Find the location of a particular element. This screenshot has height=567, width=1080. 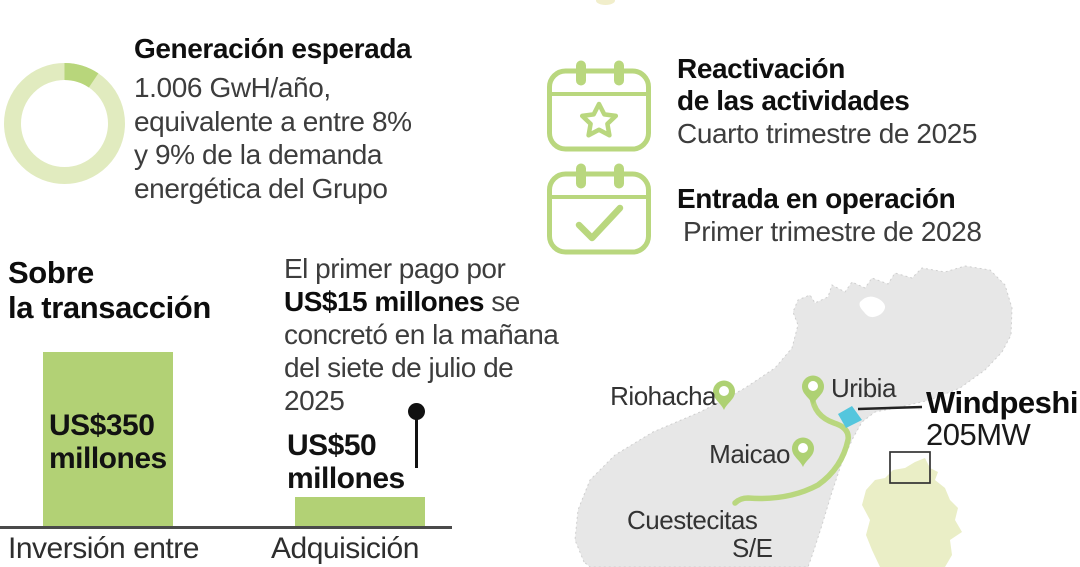

transmission-route is located at coordinates (791, 449).